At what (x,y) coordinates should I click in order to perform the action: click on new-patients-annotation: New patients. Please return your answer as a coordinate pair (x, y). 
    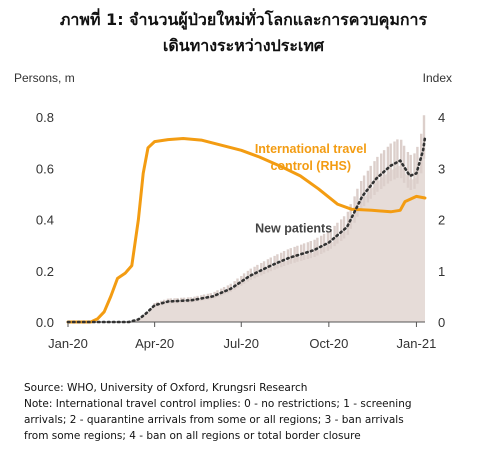
    Looking at the image, I should click on (293, 228).